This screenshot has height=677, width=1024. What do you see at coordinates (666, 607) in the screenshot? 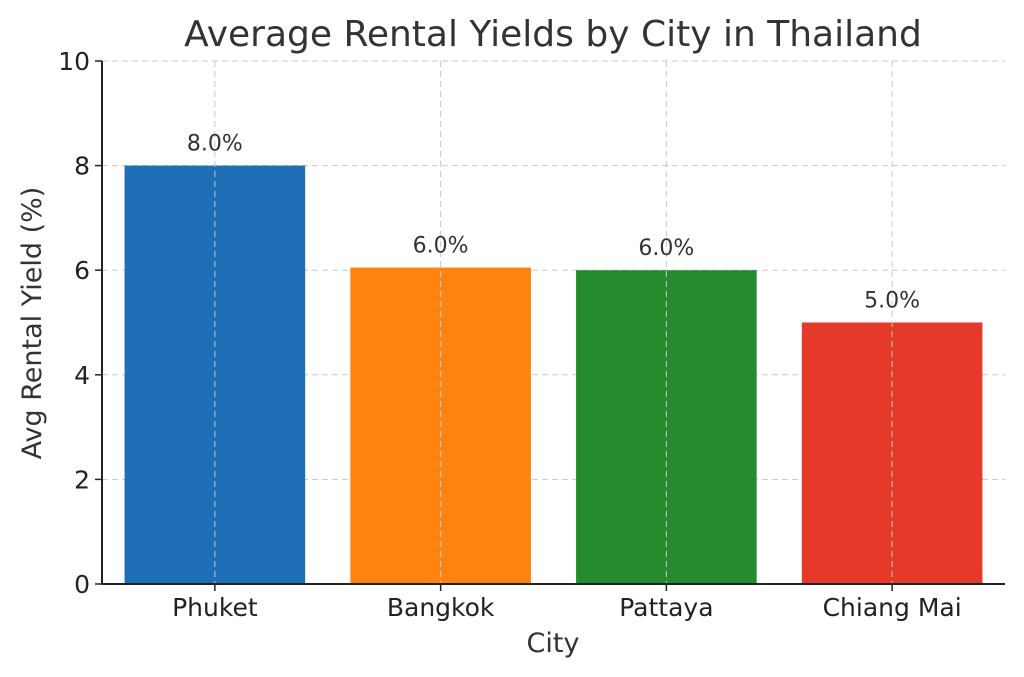
I see `x-tick-label: Pattaya` at bounding box center [666, 607].